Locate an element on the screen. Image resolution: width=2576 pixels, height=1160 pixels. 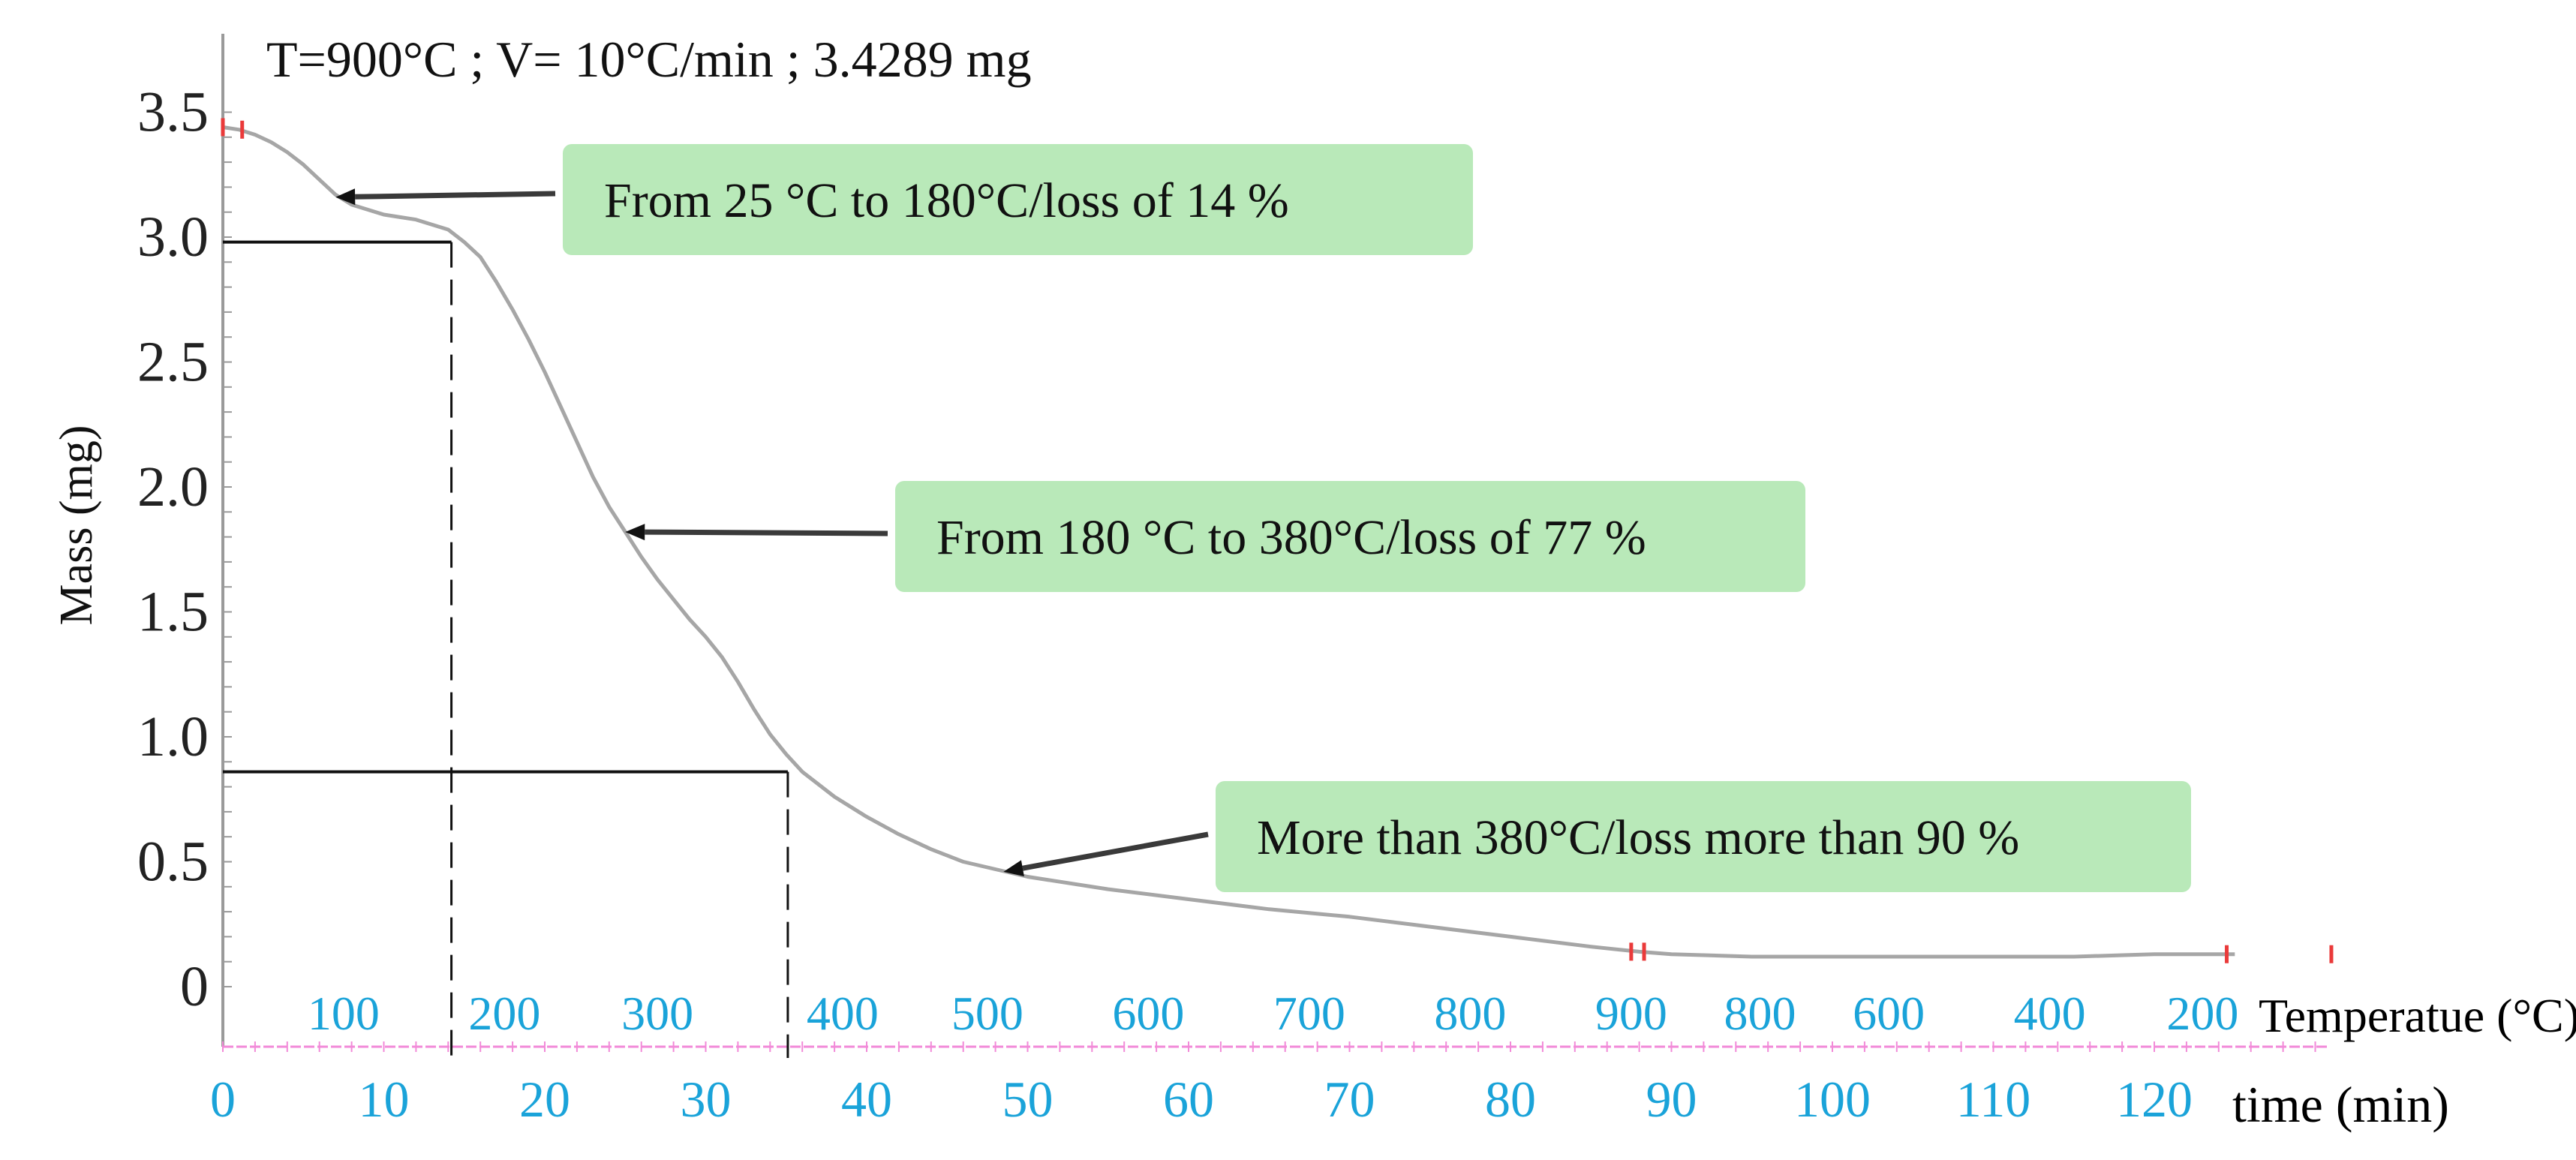
y-tick-label: 3.5 is located at coordinates (173, 112).